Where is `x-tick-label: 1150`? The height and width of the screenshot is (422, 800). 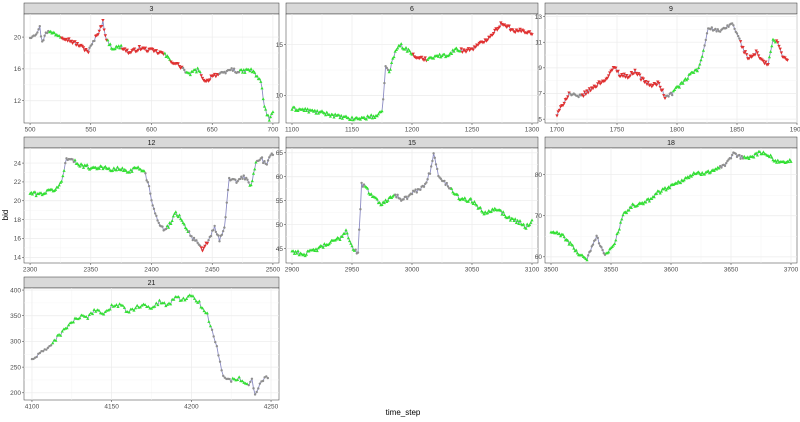
x-tick-label: 1150 is located at coordinates (352, 130).